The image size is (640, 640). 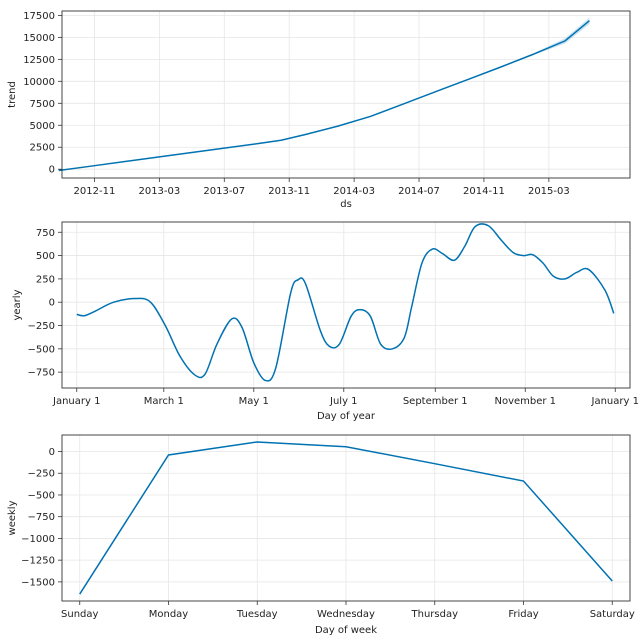 What do you see at coordinates (435, 614) in the screenshot?
I see `weekly-x-tick-label: Thursday` at bounding box center [435, 614].